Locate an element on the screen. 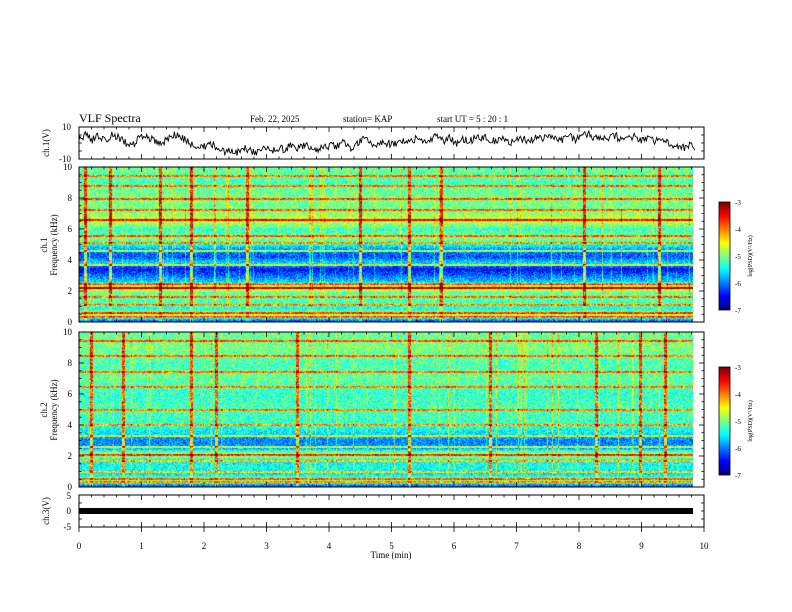 Image resolution: width=792 pixels, height=612 pixels. xtick-label-1: 1 is located at coordinates (141, 546).